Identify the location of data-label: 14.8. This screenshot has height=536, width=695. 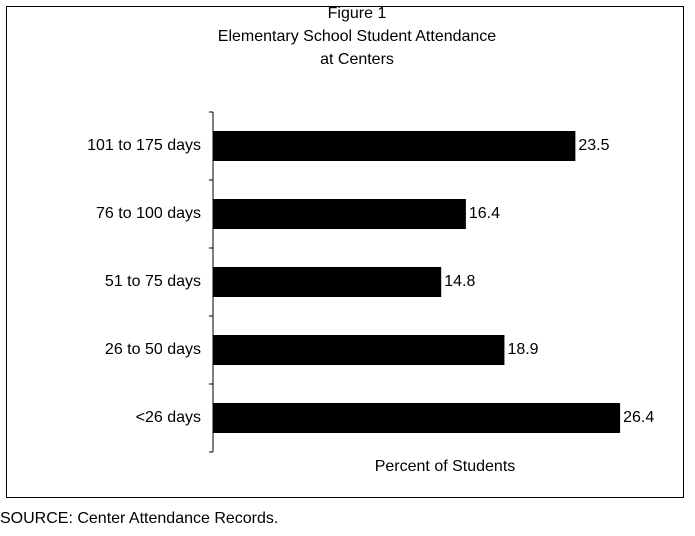
(459, 281).